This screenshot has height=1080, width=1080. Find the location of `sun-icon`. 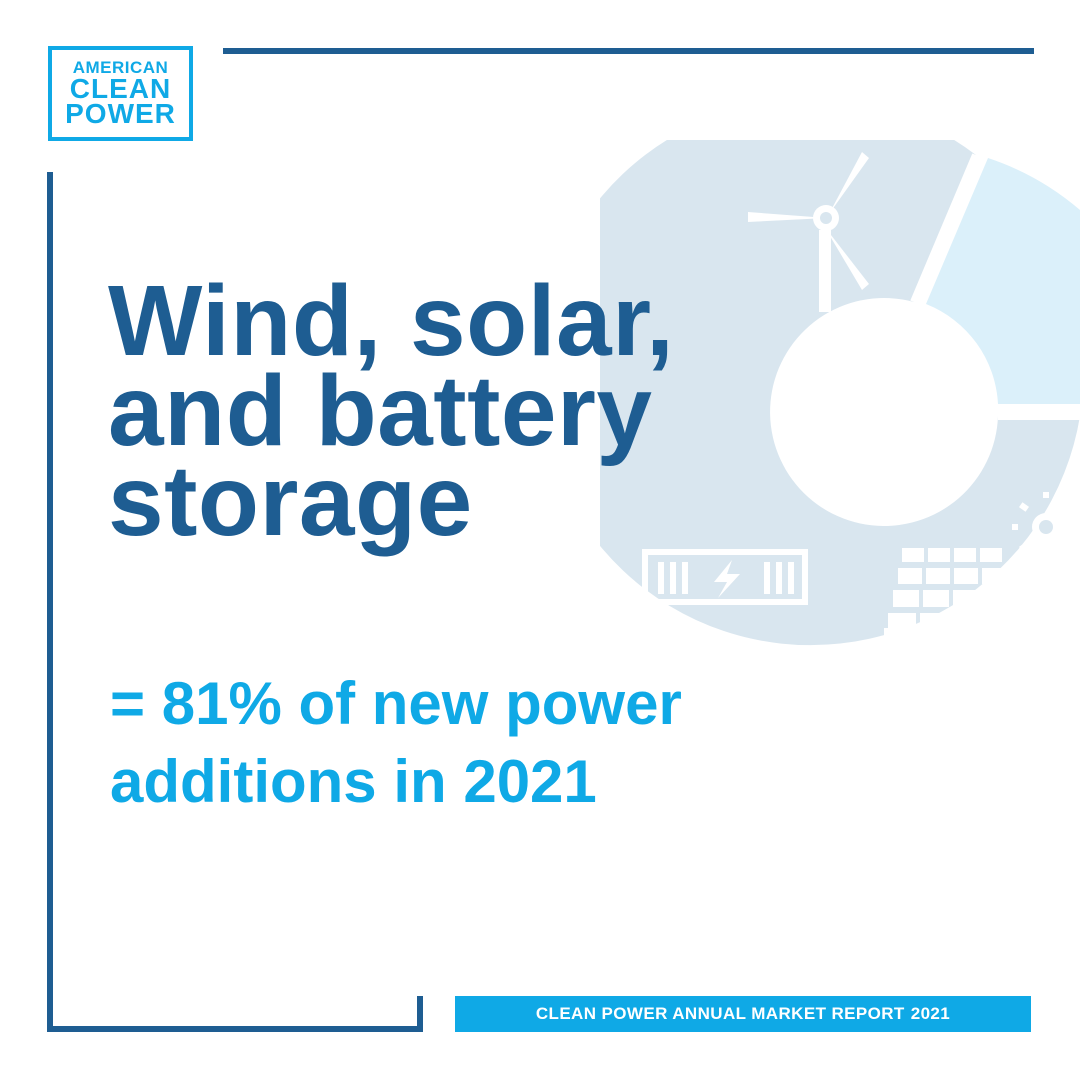

sun-icon is located at coordinates (1044, 527).